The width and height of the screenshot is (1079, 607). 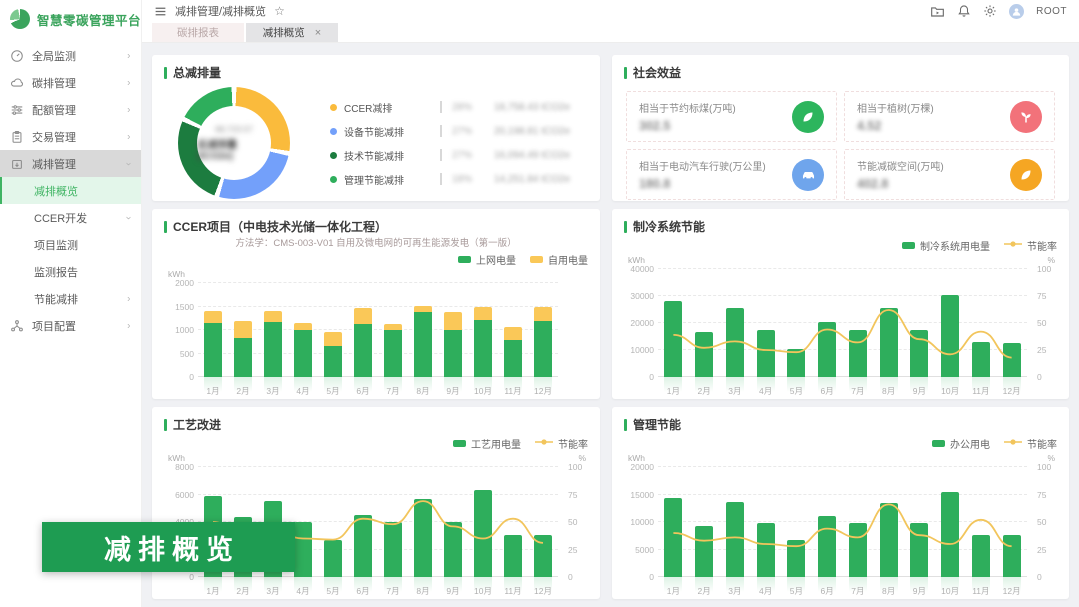 I want to click on x-tick-label: 6月, so click(x=827, y=391).